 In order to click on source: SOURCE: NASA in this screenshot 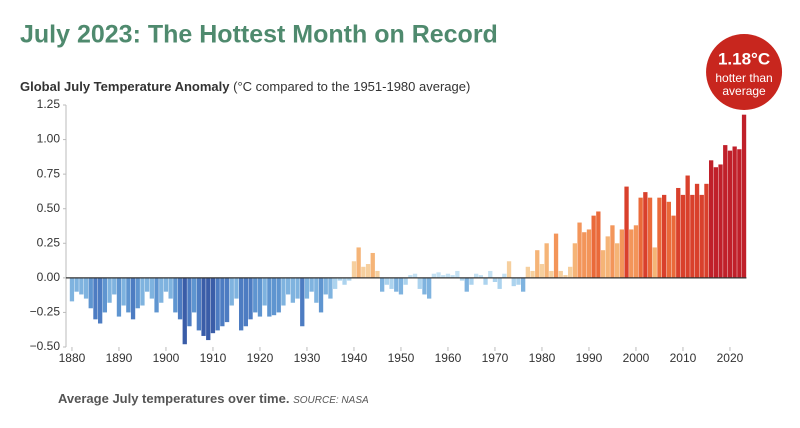, I will do `click(331, 400)`.